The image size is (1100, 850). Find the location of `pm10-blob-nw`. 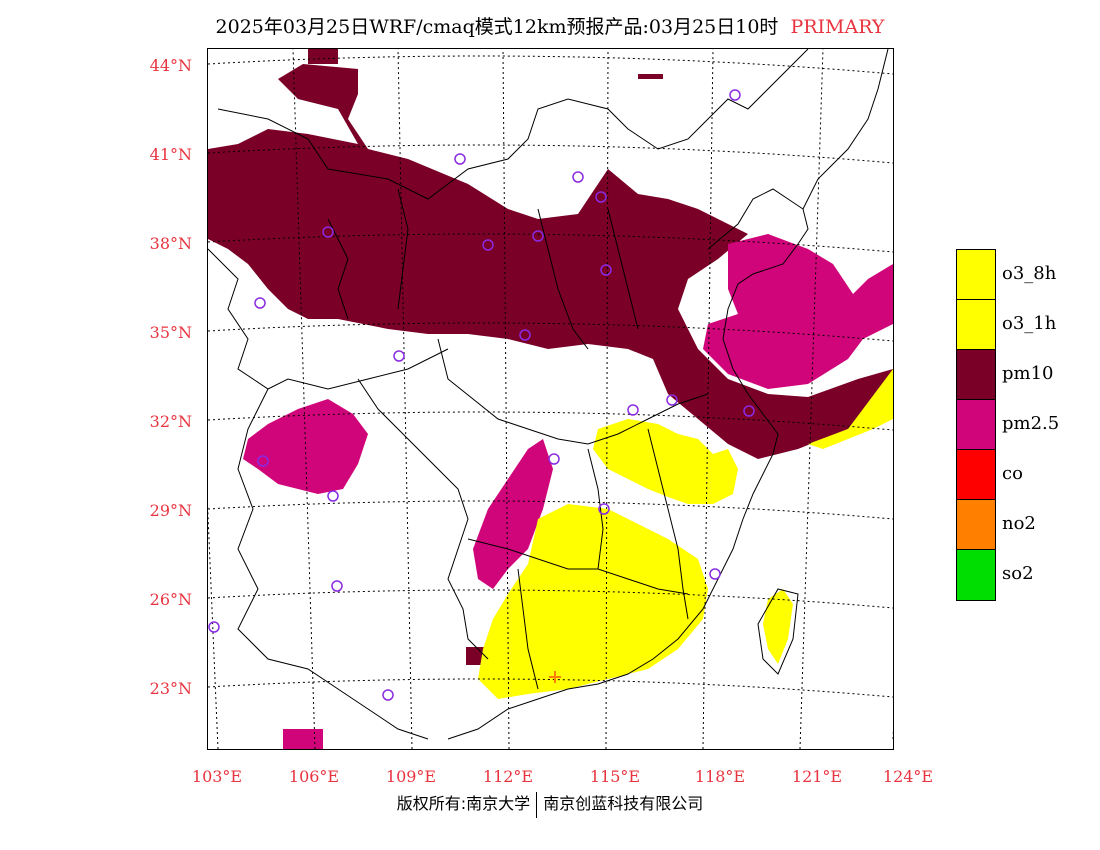

pm10-blob-nw is located at coordinates (323, 56).